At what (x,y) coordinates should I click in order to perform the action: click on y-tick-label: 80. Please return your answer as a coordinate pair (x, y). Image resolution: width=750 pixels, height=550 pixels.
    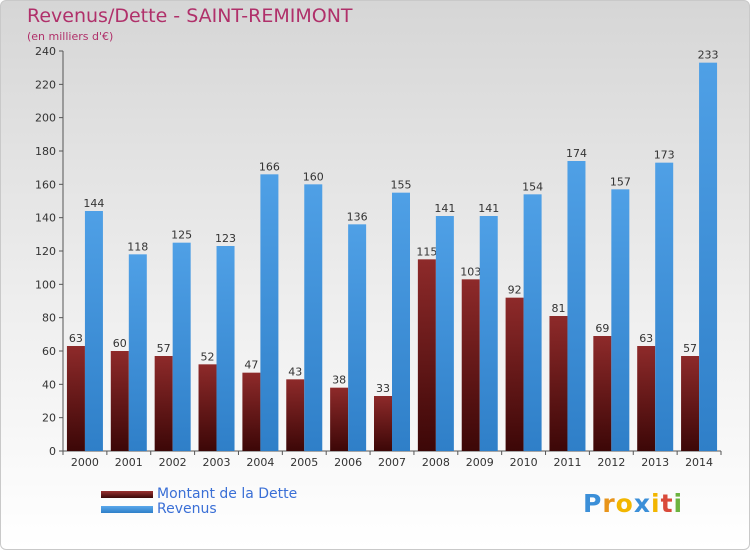
    Looking at the image, I should click on (49, 318).